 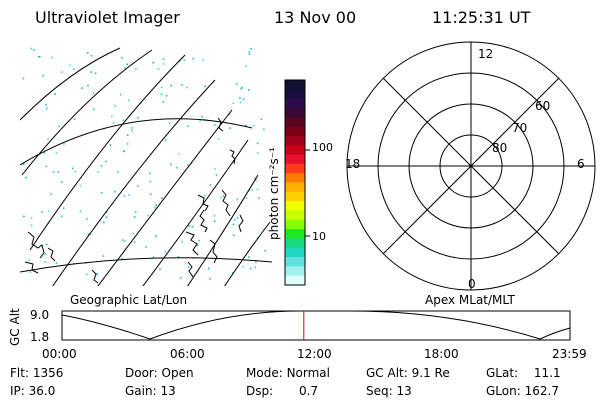 I want to click on gc-alt-plot-frame, so click(x=316, y=325).